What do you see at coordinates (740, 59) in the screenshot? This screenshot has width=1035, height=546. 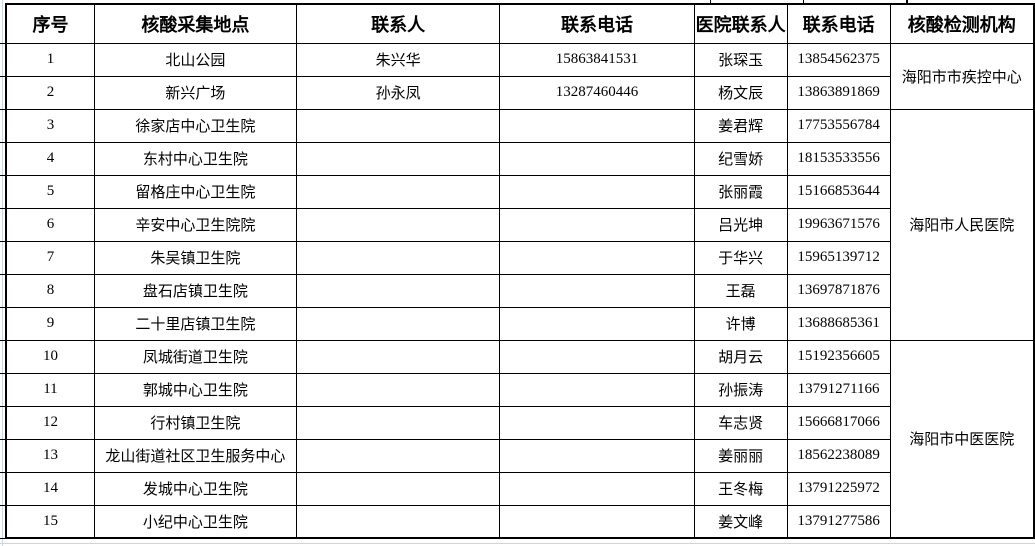 I see `cell-hospital-contact: 张琛玉` at bounding box center [740, 59].